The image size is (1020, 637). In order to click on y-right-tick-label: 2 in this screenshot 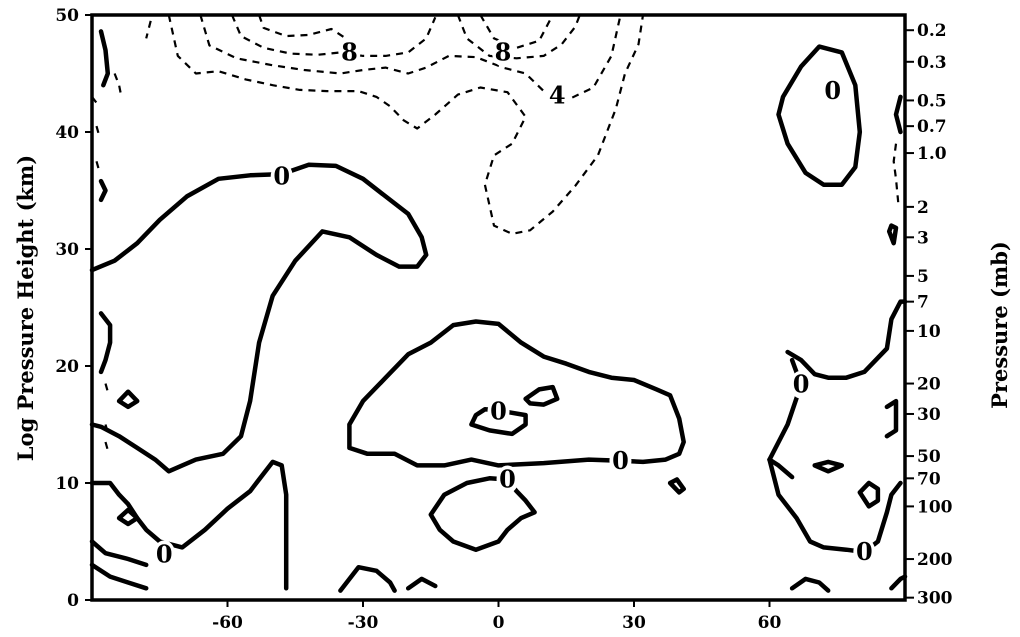, I will do `click(923, 208)`.